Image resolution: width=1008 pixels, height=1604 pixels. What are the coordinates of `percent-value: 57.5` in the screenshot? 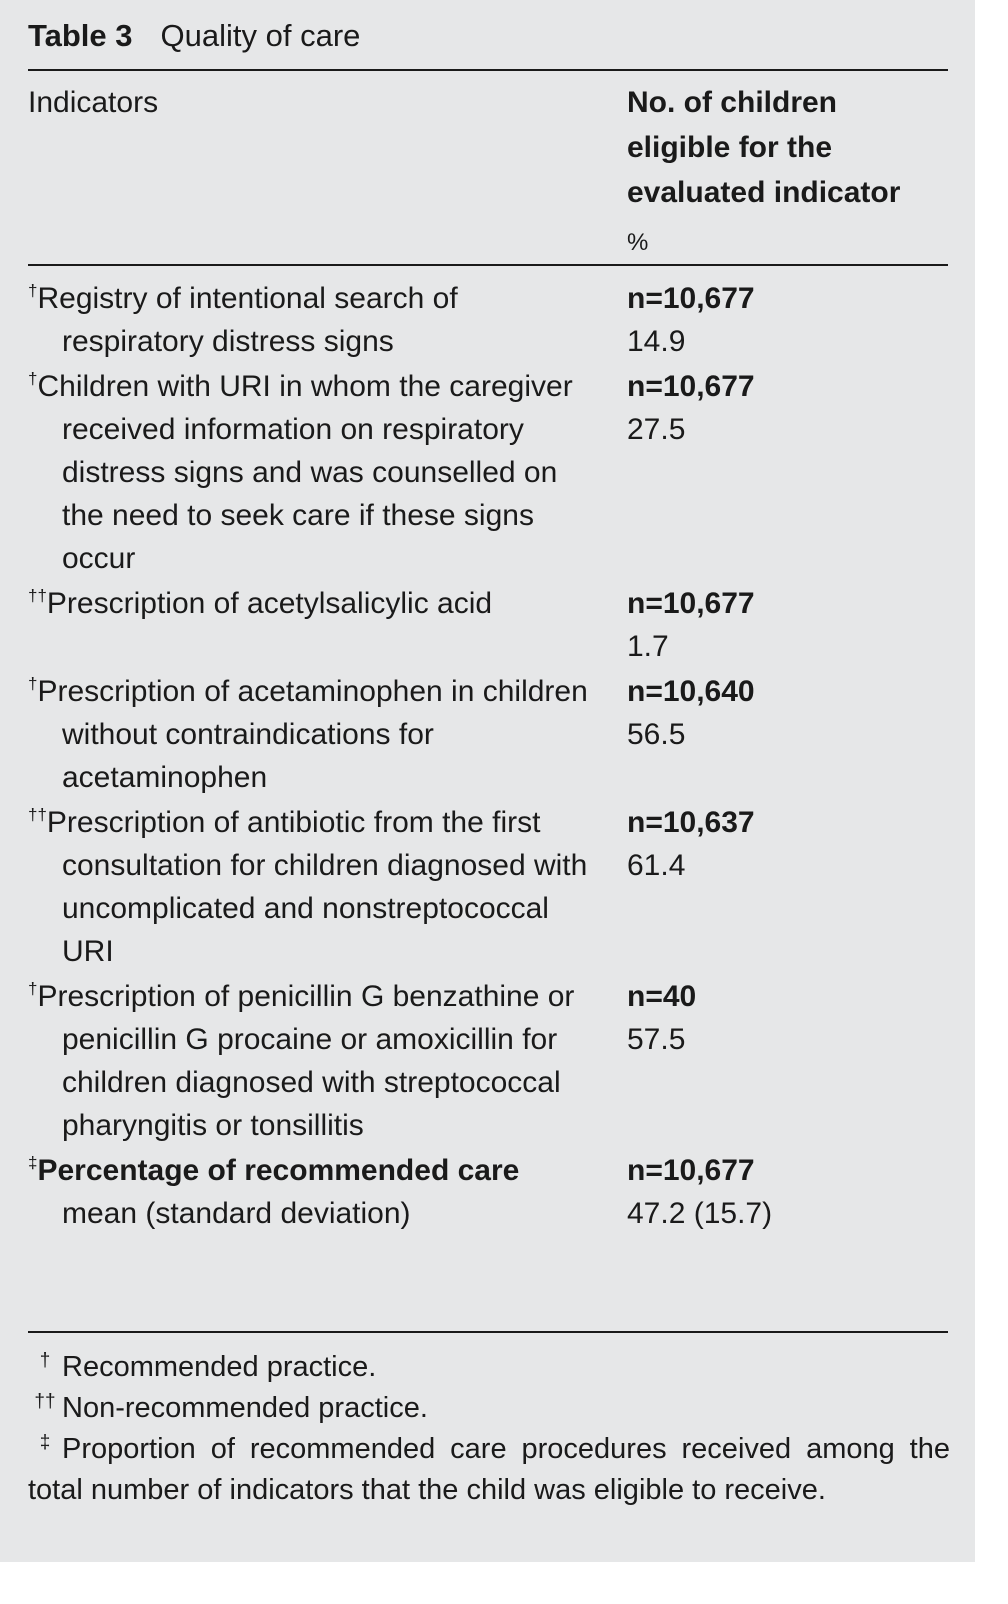 It's located at (656, 1039).